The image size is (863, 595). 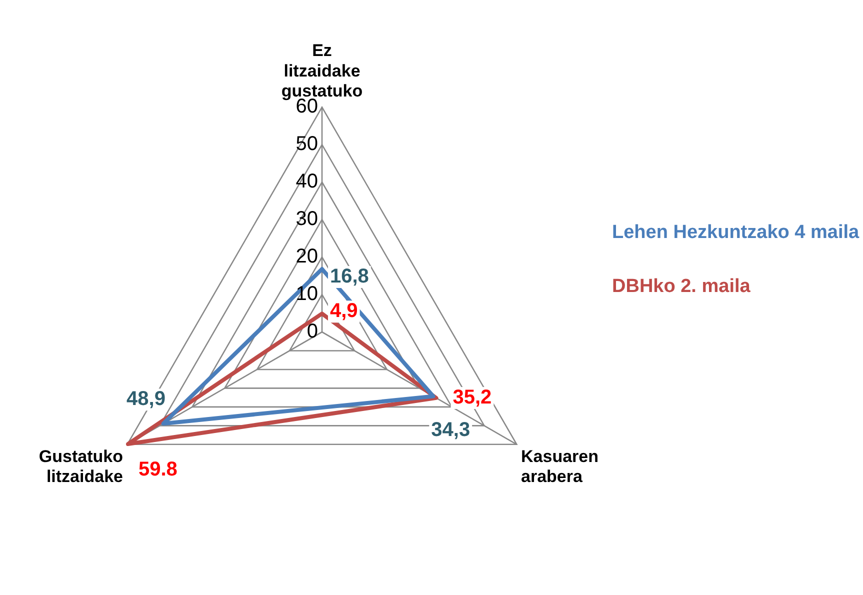 What do you see at coordinates (307, 181) in the screenshot?
I see `y-tick-label: 40` at bounding box center [307, 181].